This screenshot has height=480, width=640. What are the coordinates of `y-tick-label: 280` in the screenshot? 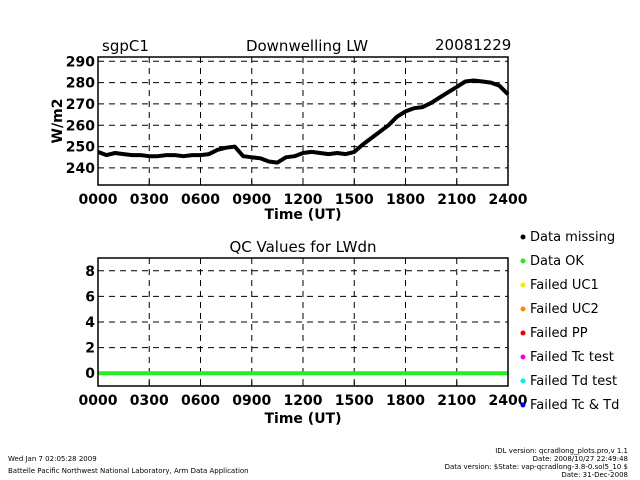 It's located at (80, 84).